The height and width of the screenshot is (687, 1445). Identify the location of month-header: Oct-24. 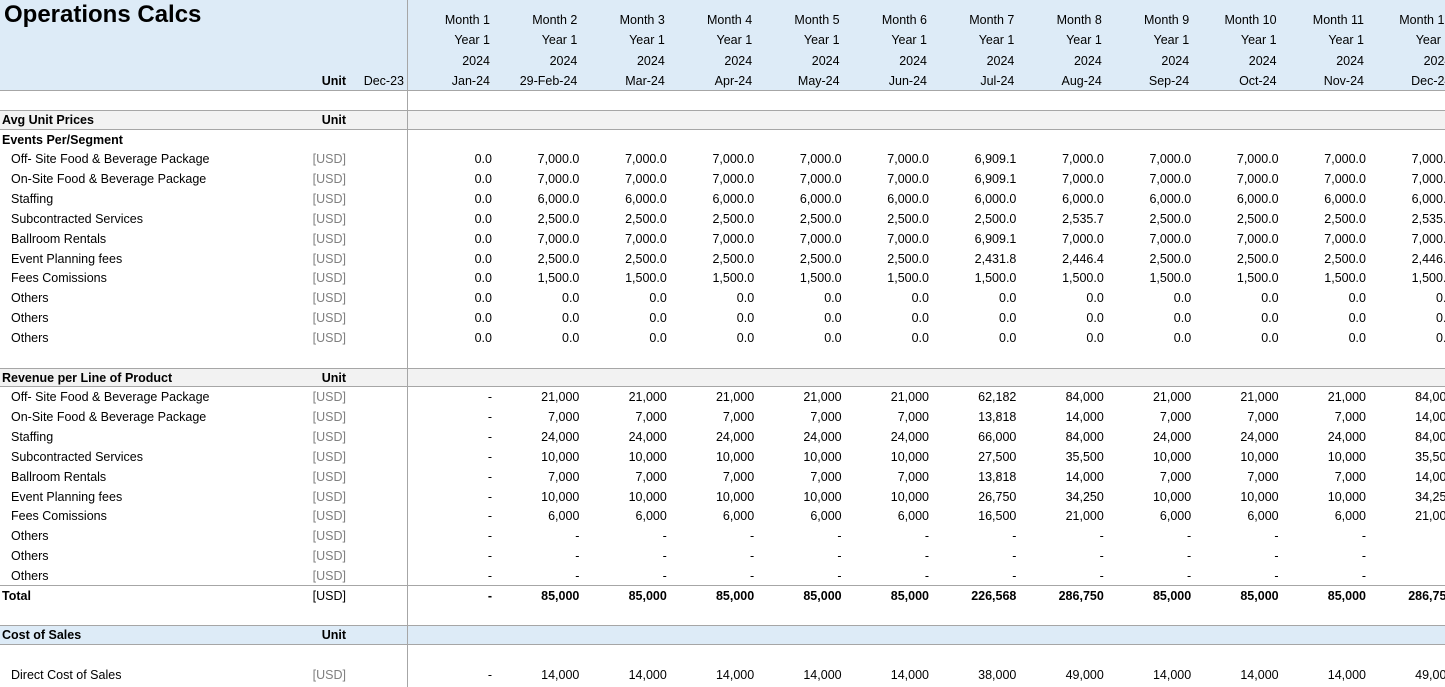
(1258, 80).